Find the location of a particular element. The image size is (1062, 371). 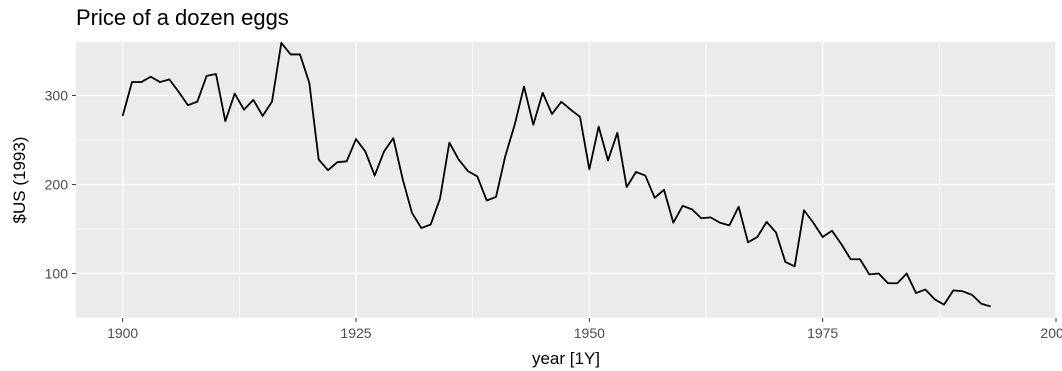

y-tick-label: 300 is located at coordinates (57, 95).